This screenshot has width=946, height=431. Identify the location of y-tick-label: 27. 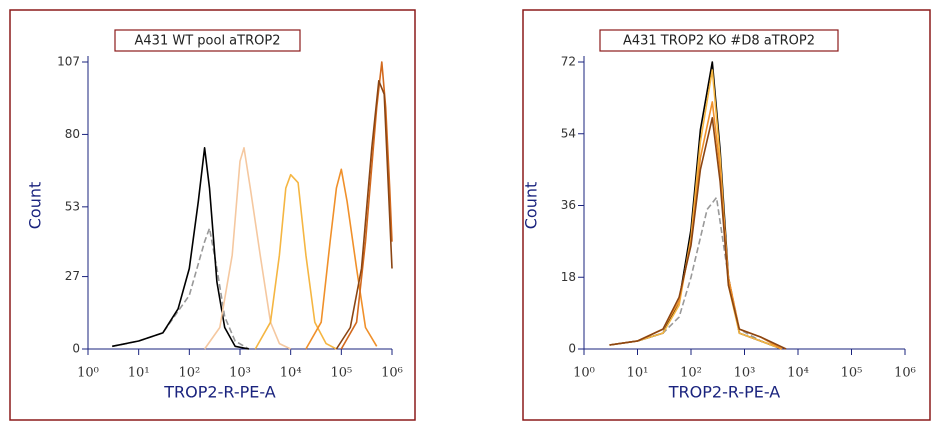
(72, 276).